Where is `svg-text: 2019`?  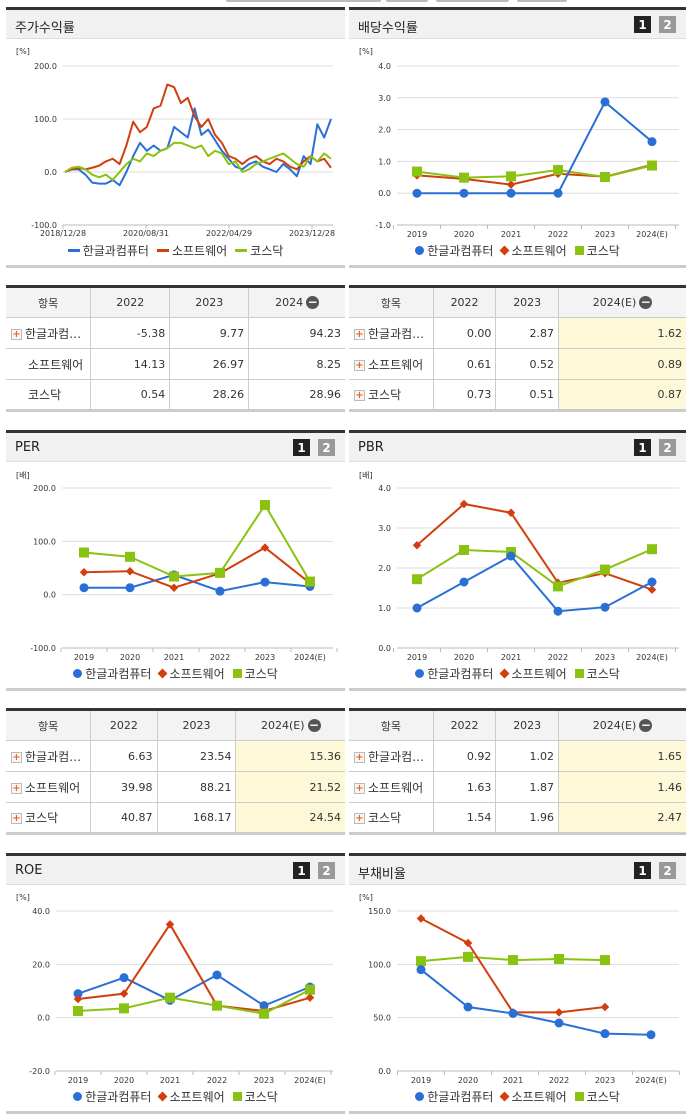
svg-text: 2019 is located at coordinates (417, 657).